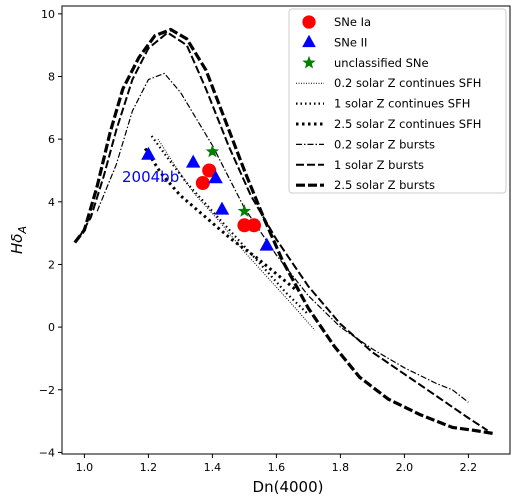 The image size is (514, 500). I want to click on legend-marker-sne-ii, so click(309, 41).